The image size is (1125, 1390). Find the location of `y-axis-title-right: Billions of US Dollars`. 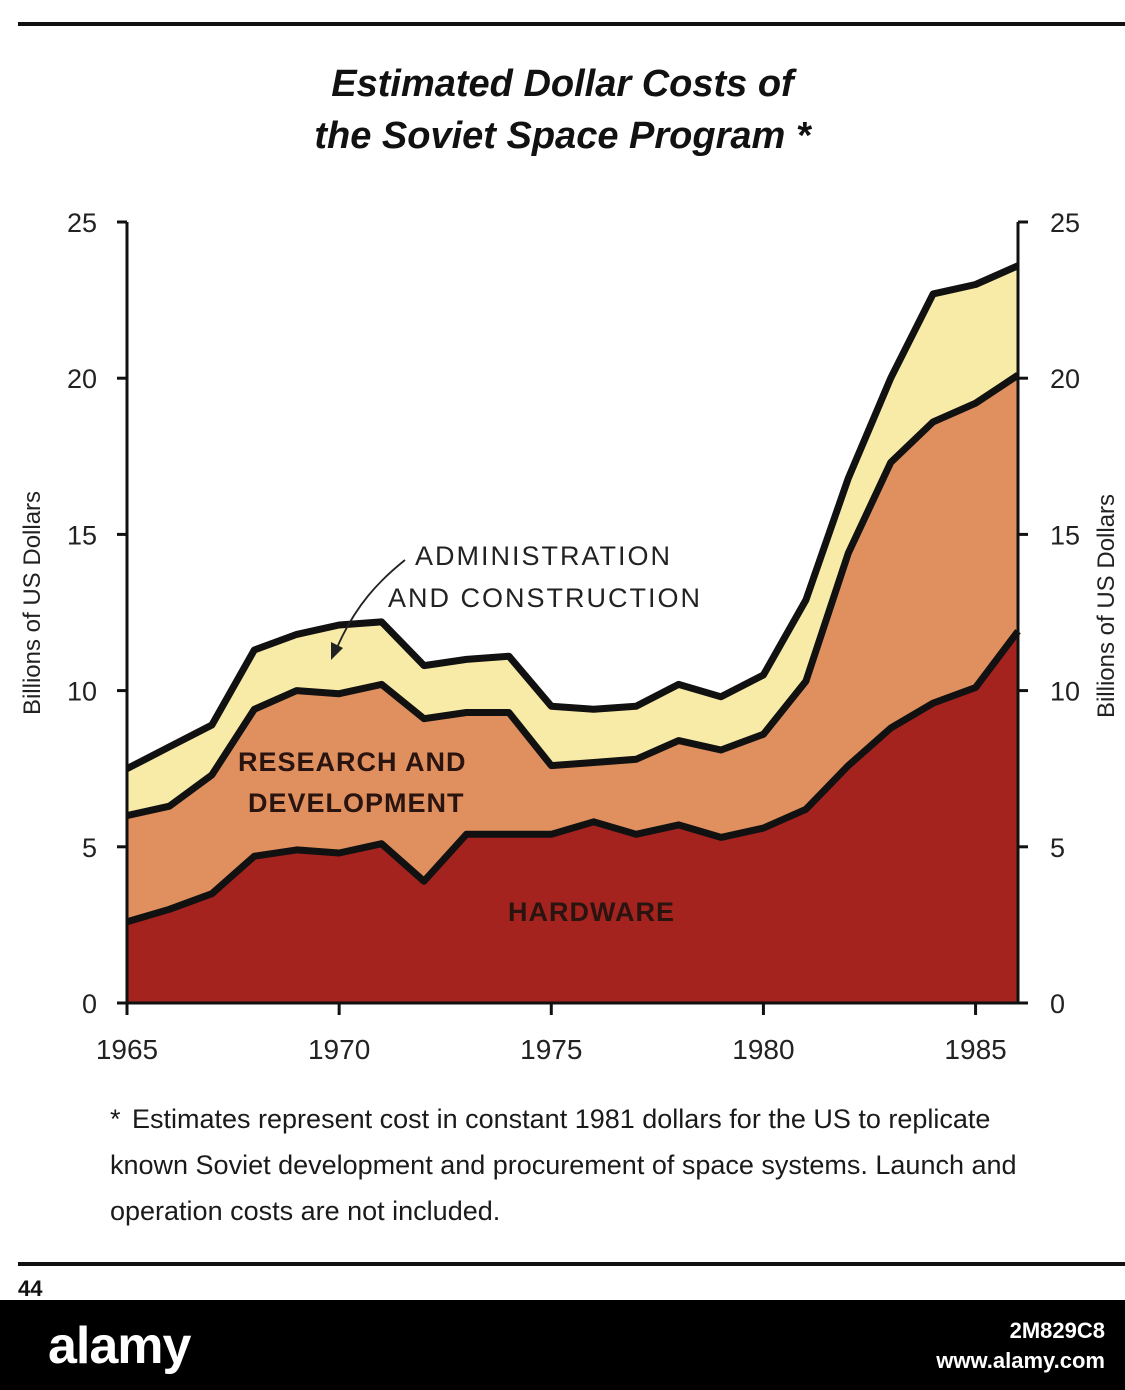

y-axis-title-right: Billions of US Dollars is located at coordinates (1106, 606).